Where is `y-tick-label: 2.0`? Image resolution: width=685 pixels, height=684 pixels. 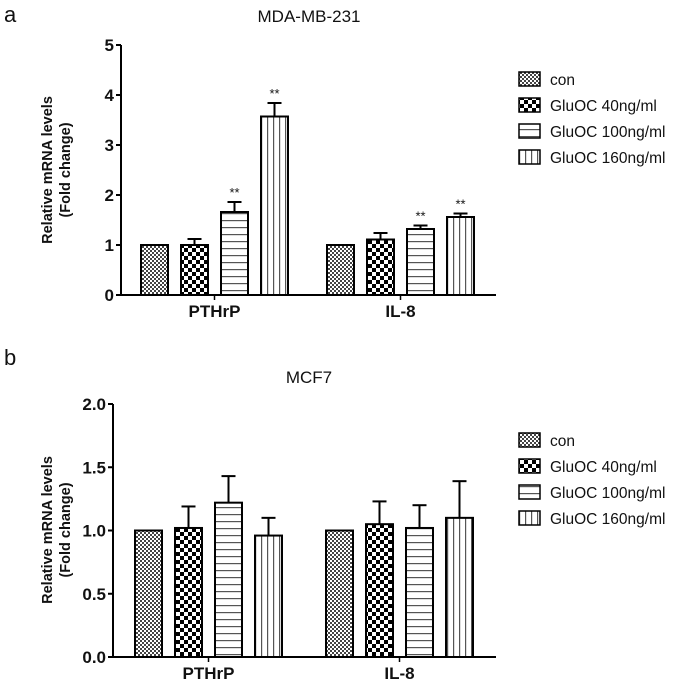 y-tick-label: 2.0 is located at coordinates (94, 404).